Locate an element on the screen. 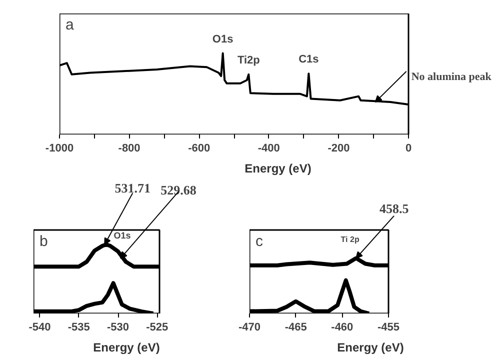  x-tick-label: 0 is located at coordinates (408, 148).